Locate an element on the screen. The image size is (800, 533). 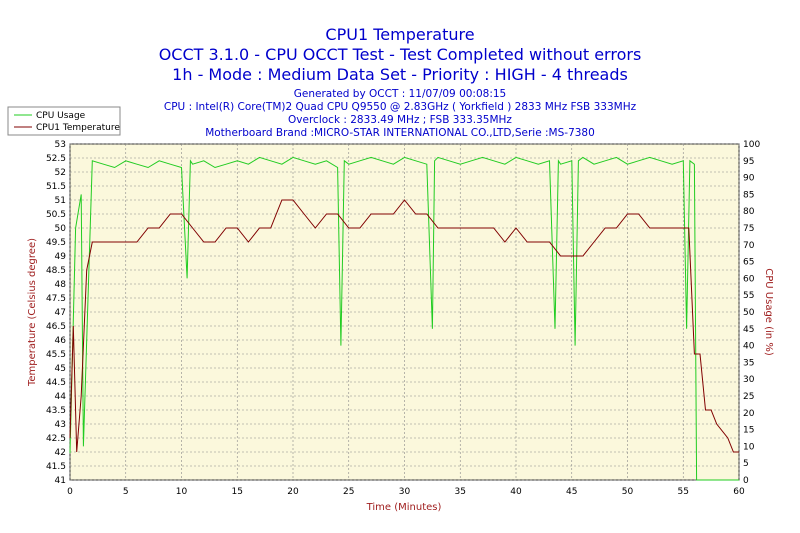
chart-title: CPU1 Temperature is located at coordinates (399, 34).